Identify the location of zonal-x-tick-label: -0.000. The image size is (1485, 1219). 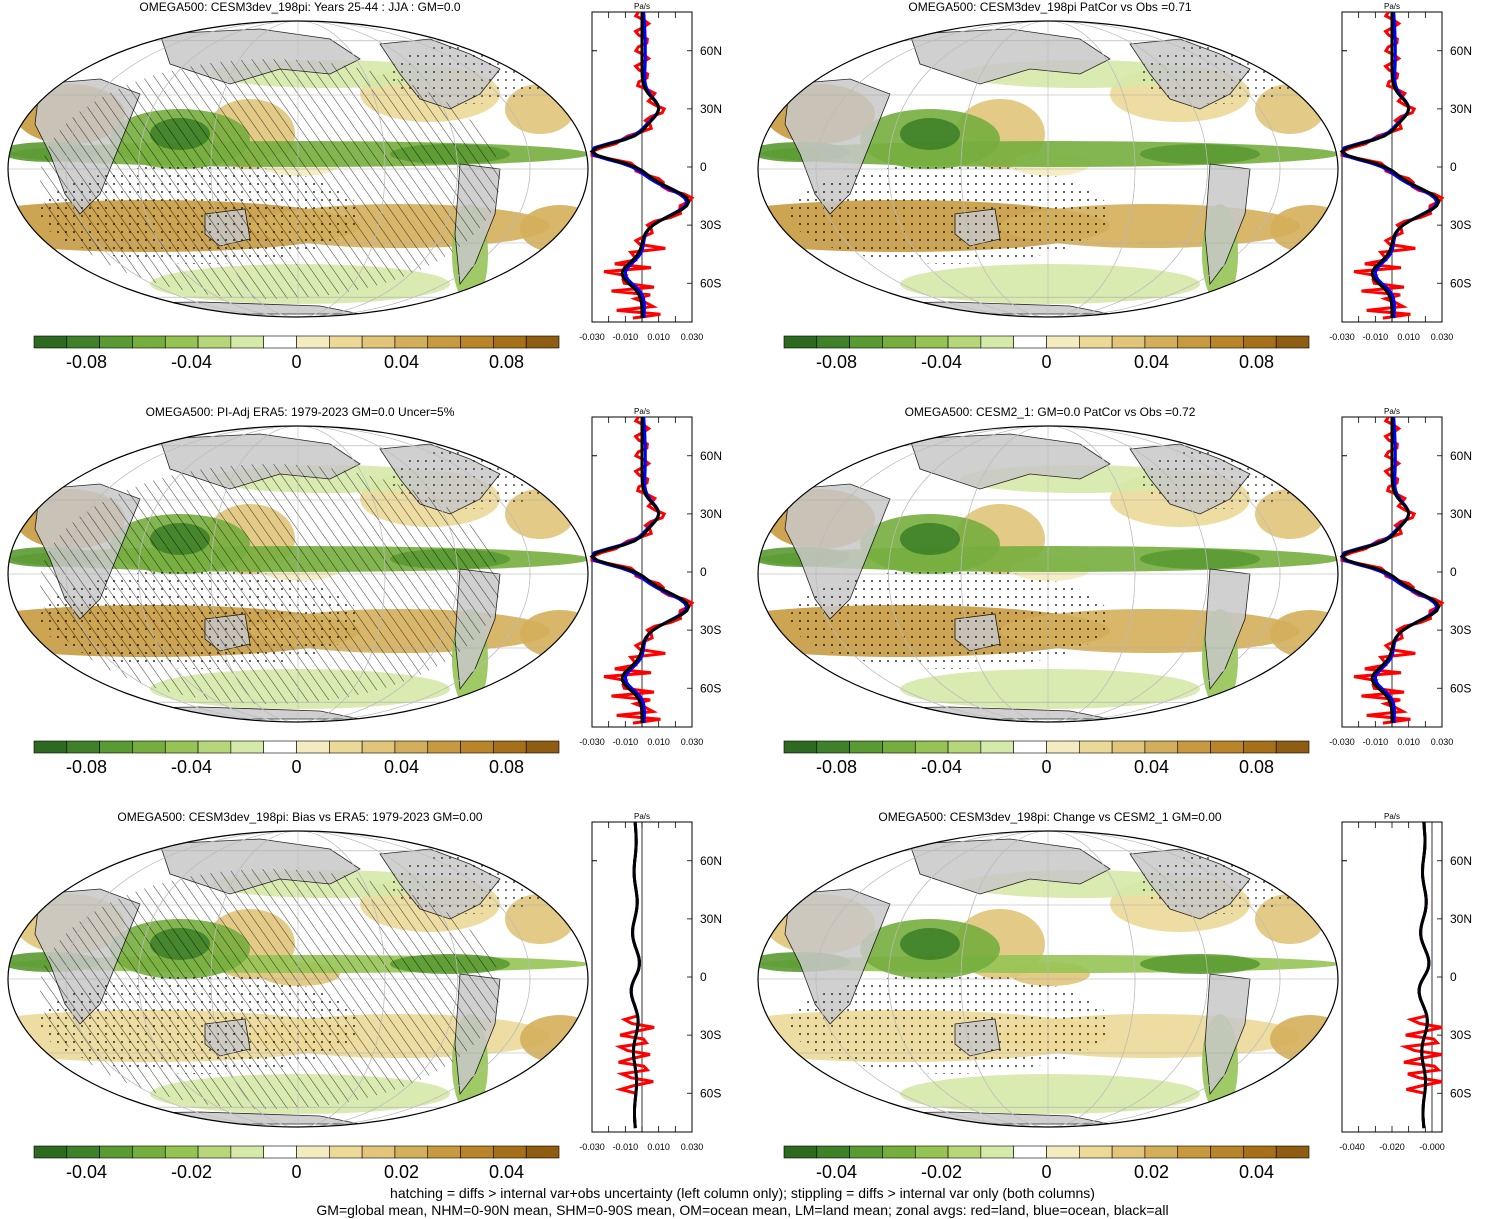
(1432, 1147).